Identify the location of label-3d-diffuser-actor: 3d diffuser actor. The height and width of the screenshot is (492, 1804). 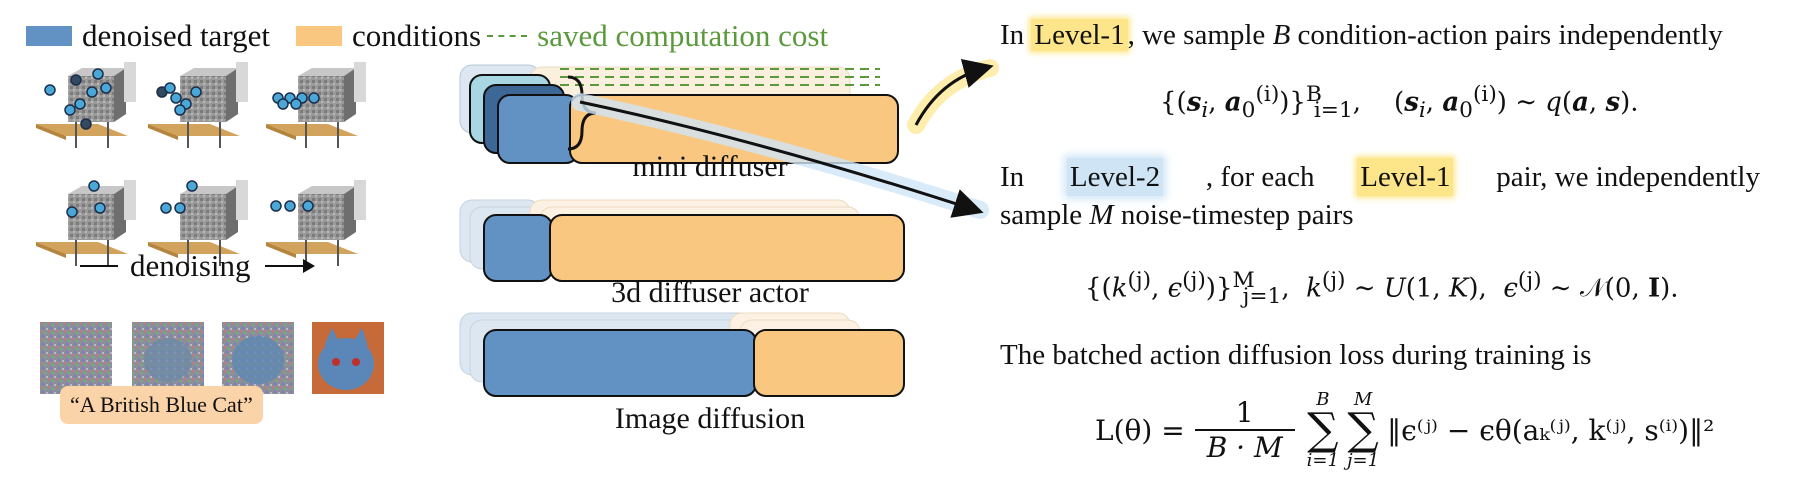
(710, 292).